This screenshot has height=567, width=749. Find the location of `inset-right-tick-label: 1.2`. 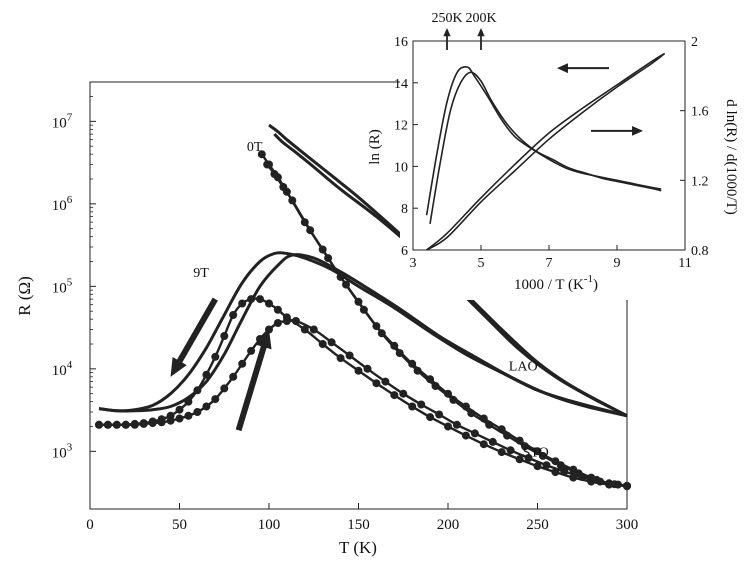

inset-right-tick-label: 1.2 is located at coordinates (700, 181).